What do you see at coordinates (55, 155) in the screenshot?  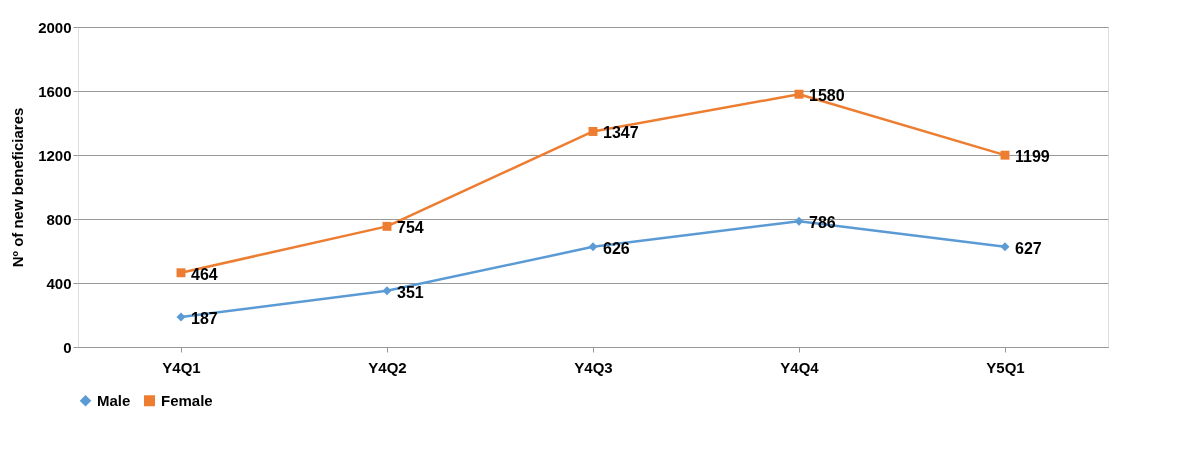 I see `y-tick-label: 1200` at bounding box center [55, 155].